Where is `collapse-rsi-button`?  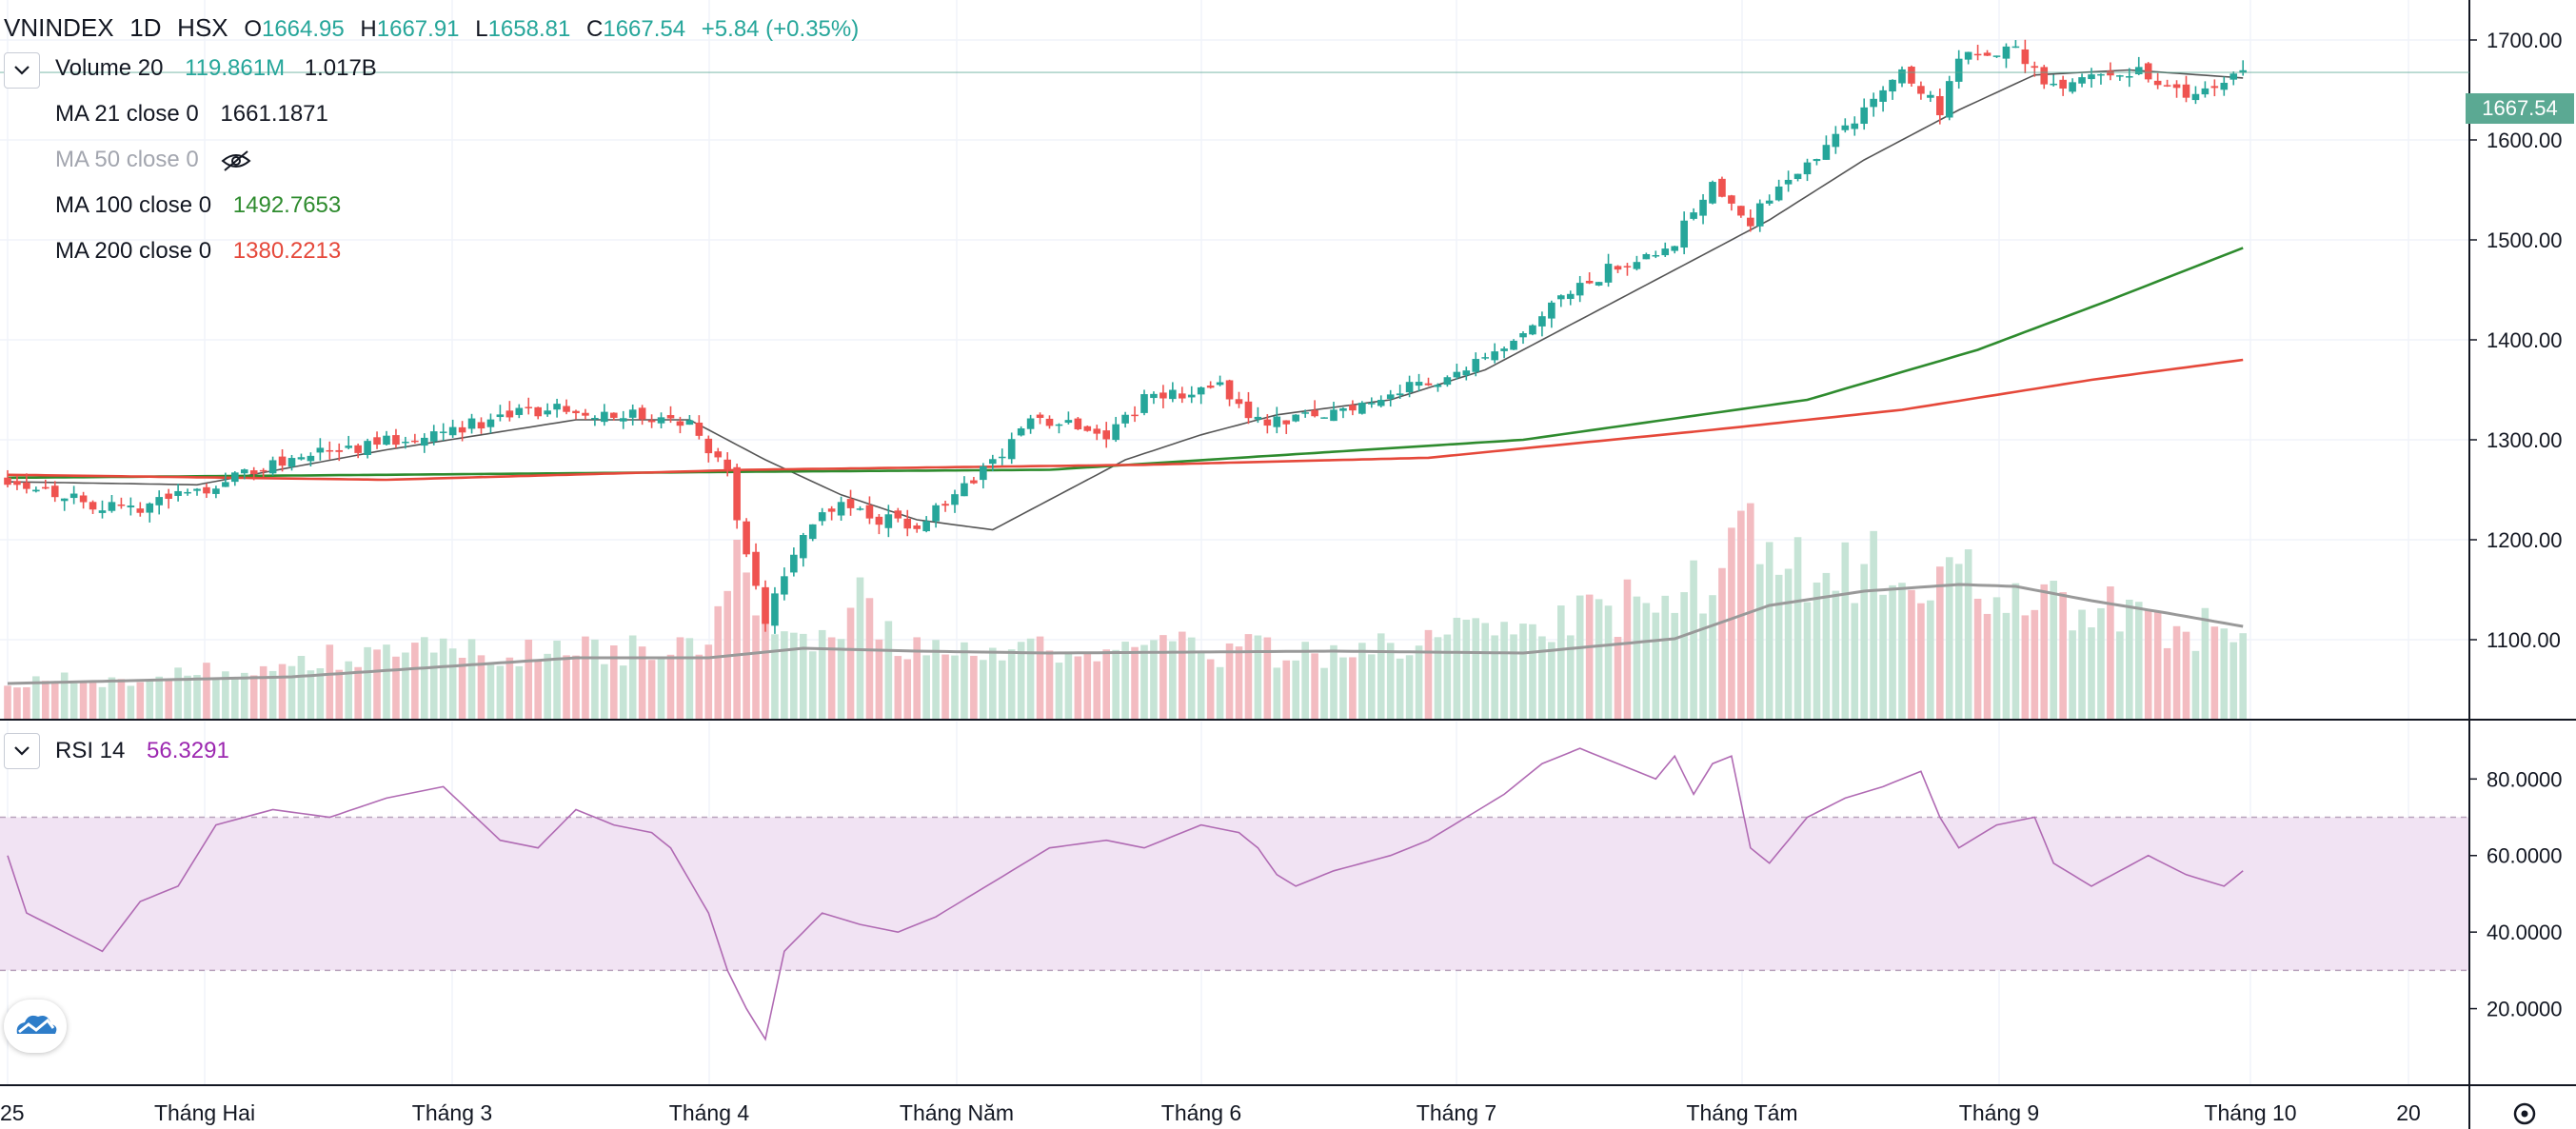 collapse-rsi-button is located at coordinates (22, 751).